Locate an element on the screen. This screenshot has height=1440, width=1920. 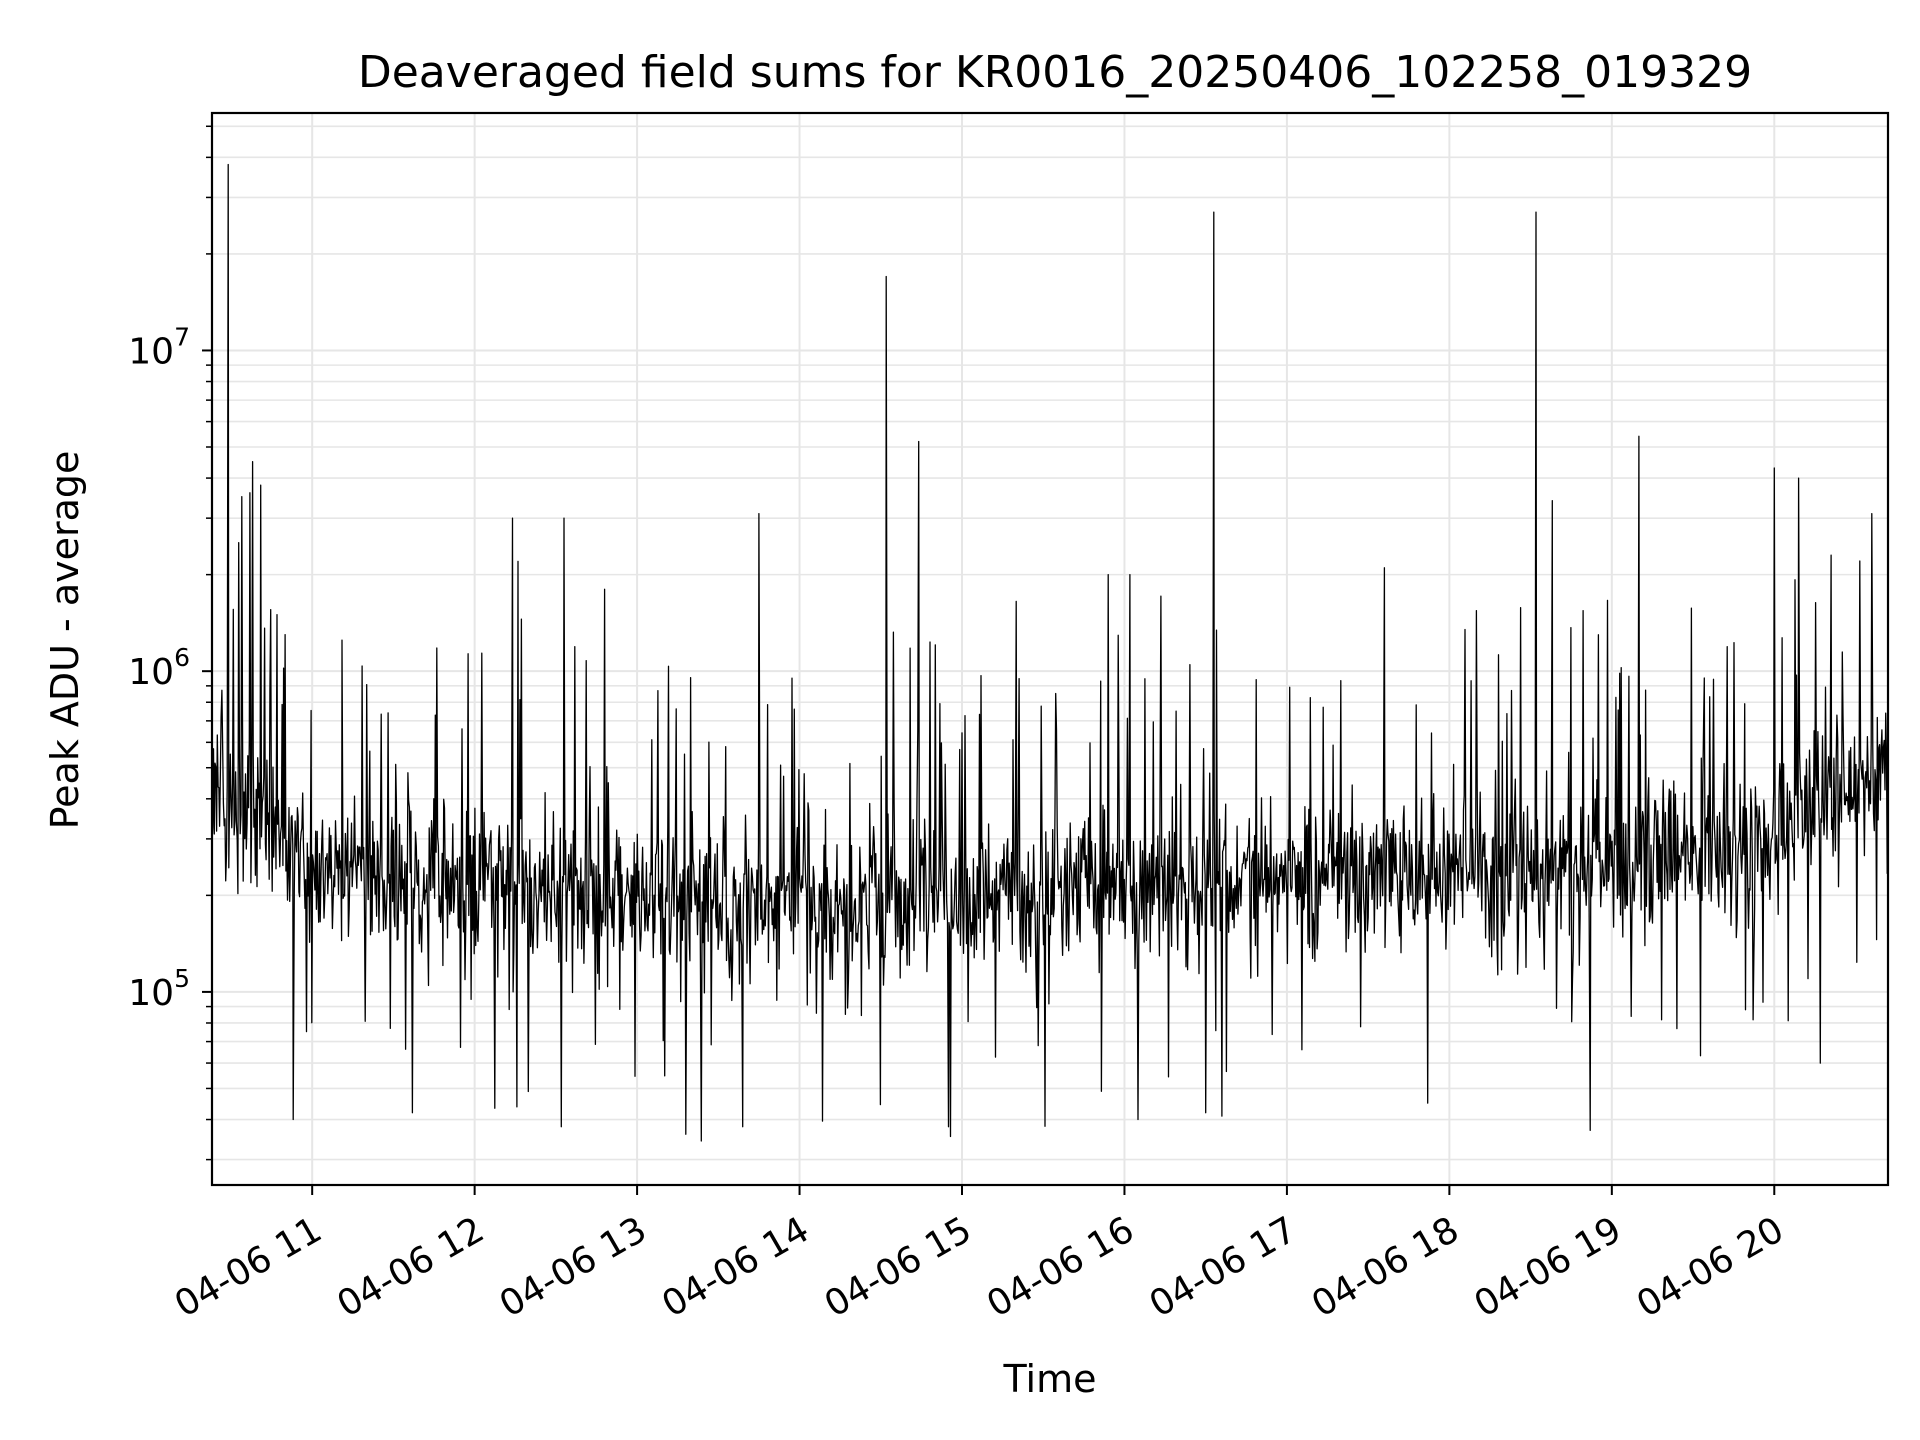
y-tick-label-exponent: 5 is located at coordinates (182, 978).